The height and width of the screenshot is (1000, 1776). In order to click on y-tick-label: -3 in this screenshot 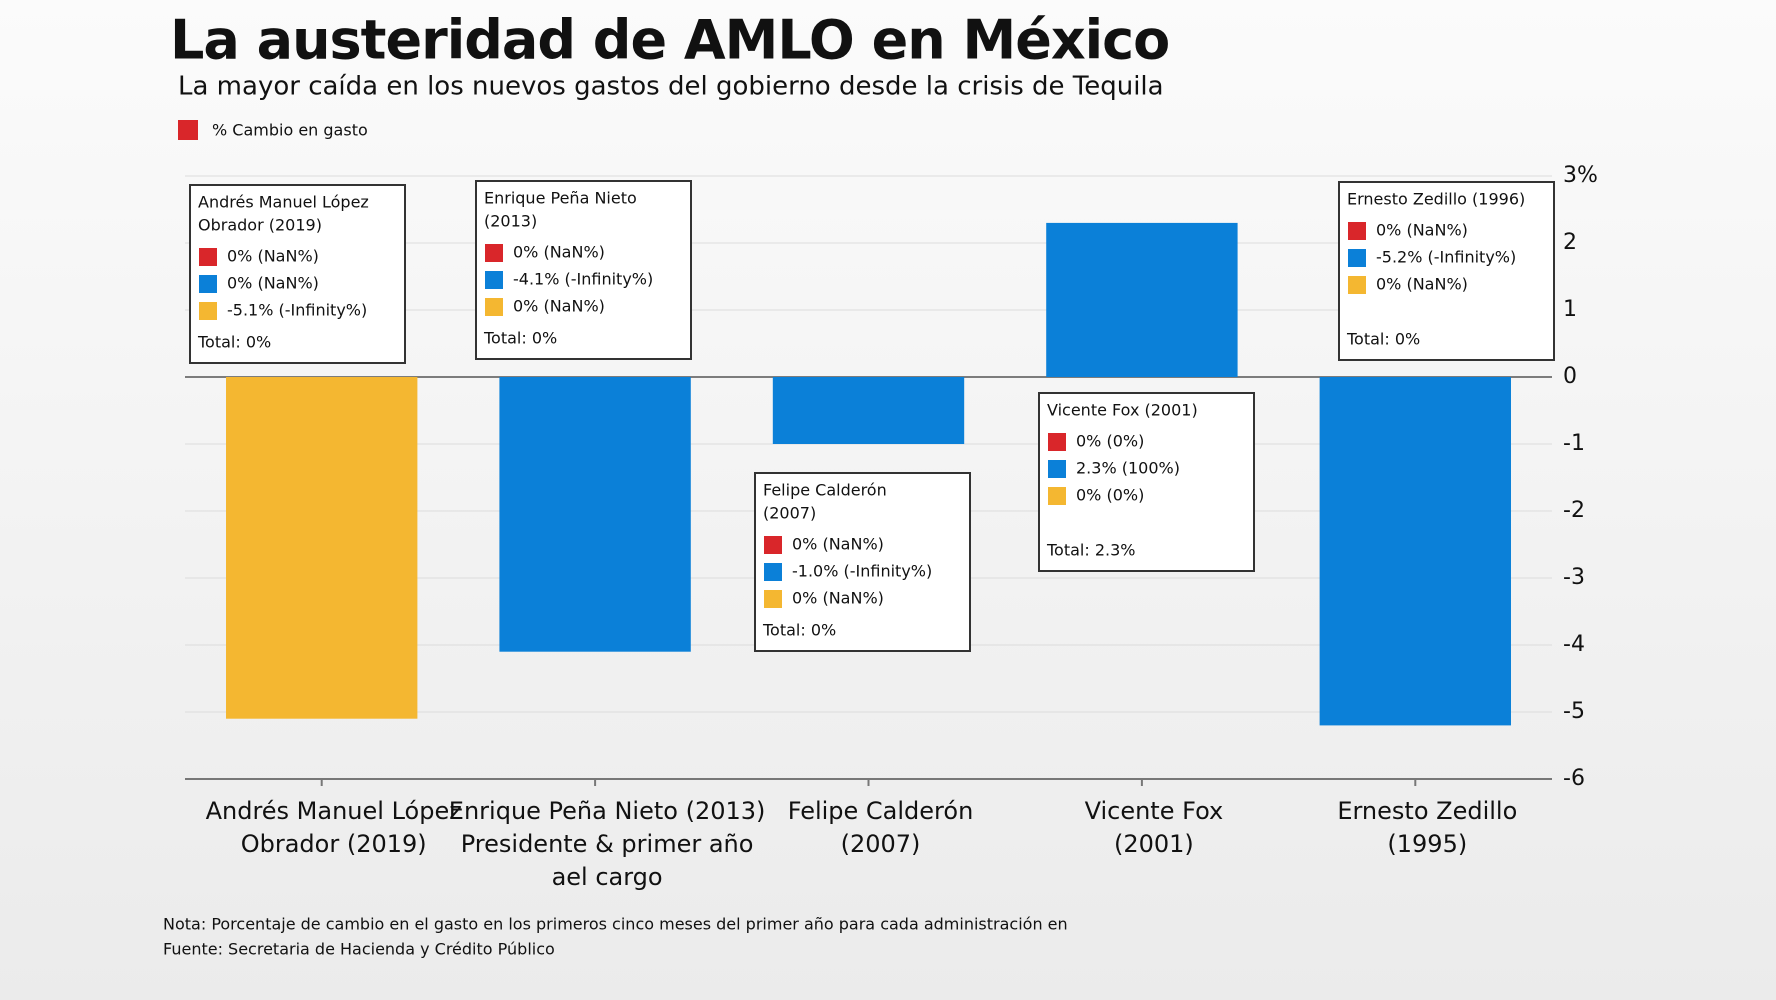, I will do `click(1574, 577)`.